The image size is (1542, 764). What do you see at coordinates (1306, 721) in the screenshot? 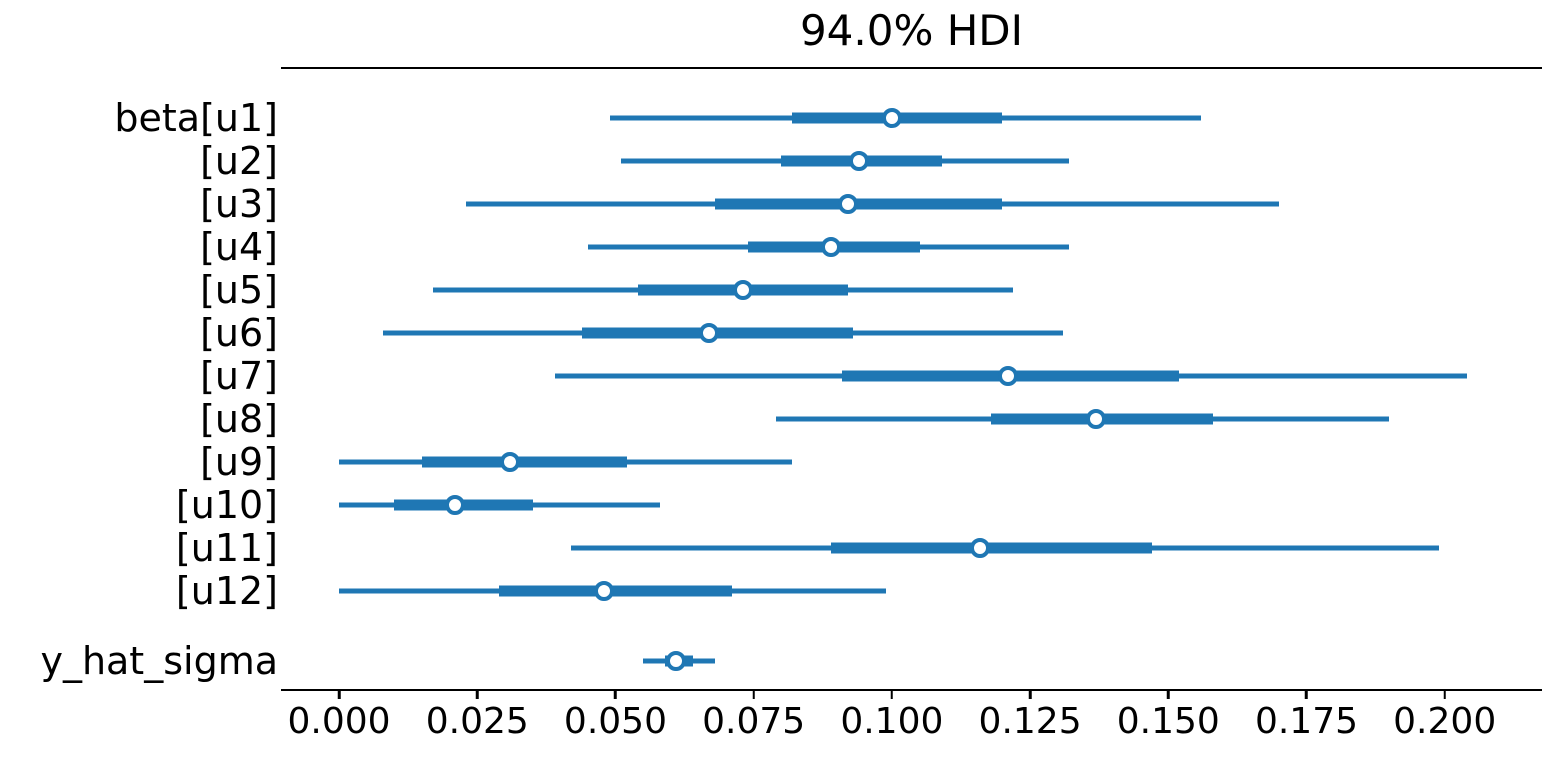
I see `x-tick-label: 0.175` at bounding box center [1306, 721].